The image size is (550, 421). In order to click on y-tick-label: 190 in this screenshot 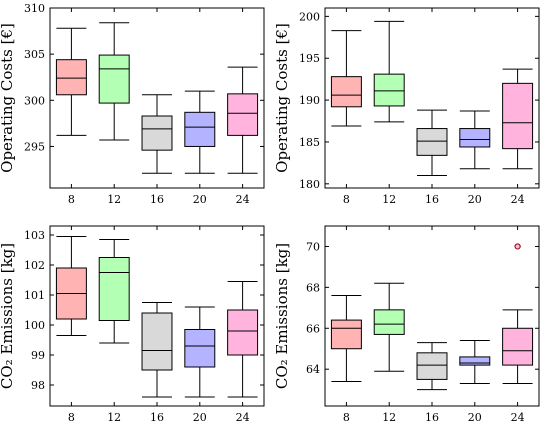, I will do `click(309, 100)`.